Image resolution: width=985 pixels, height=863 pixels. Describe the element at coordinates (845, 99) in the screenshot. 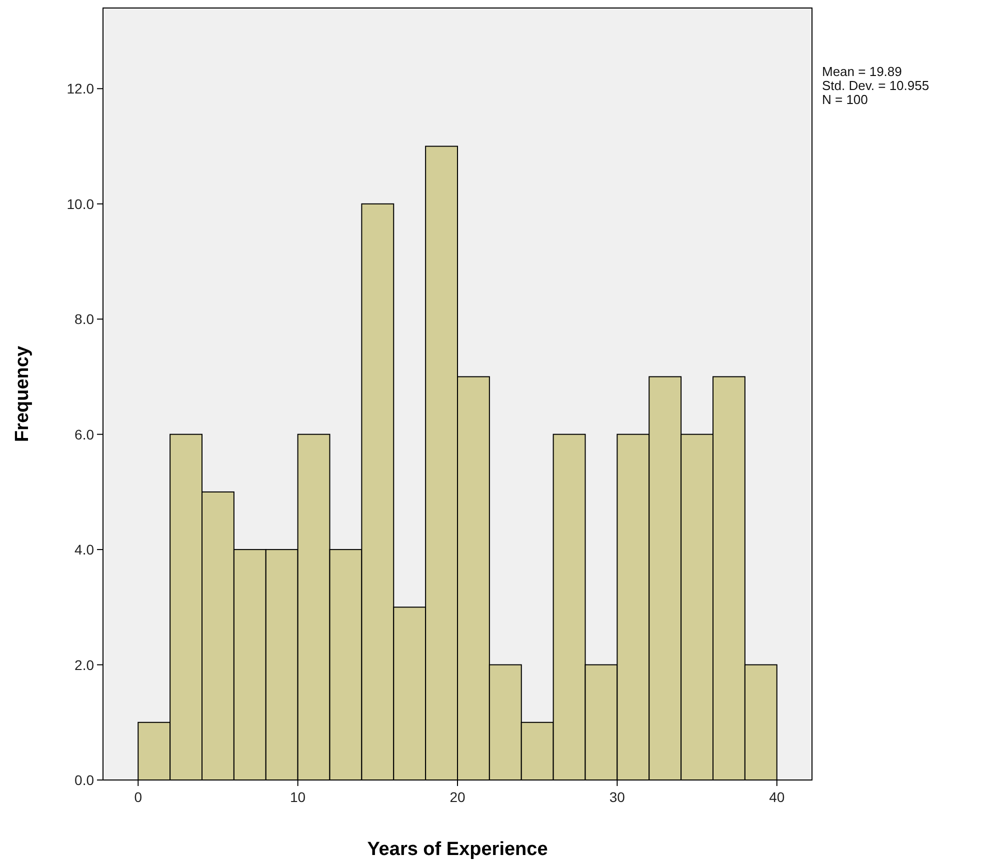

I see `text: N = 100` at that location.